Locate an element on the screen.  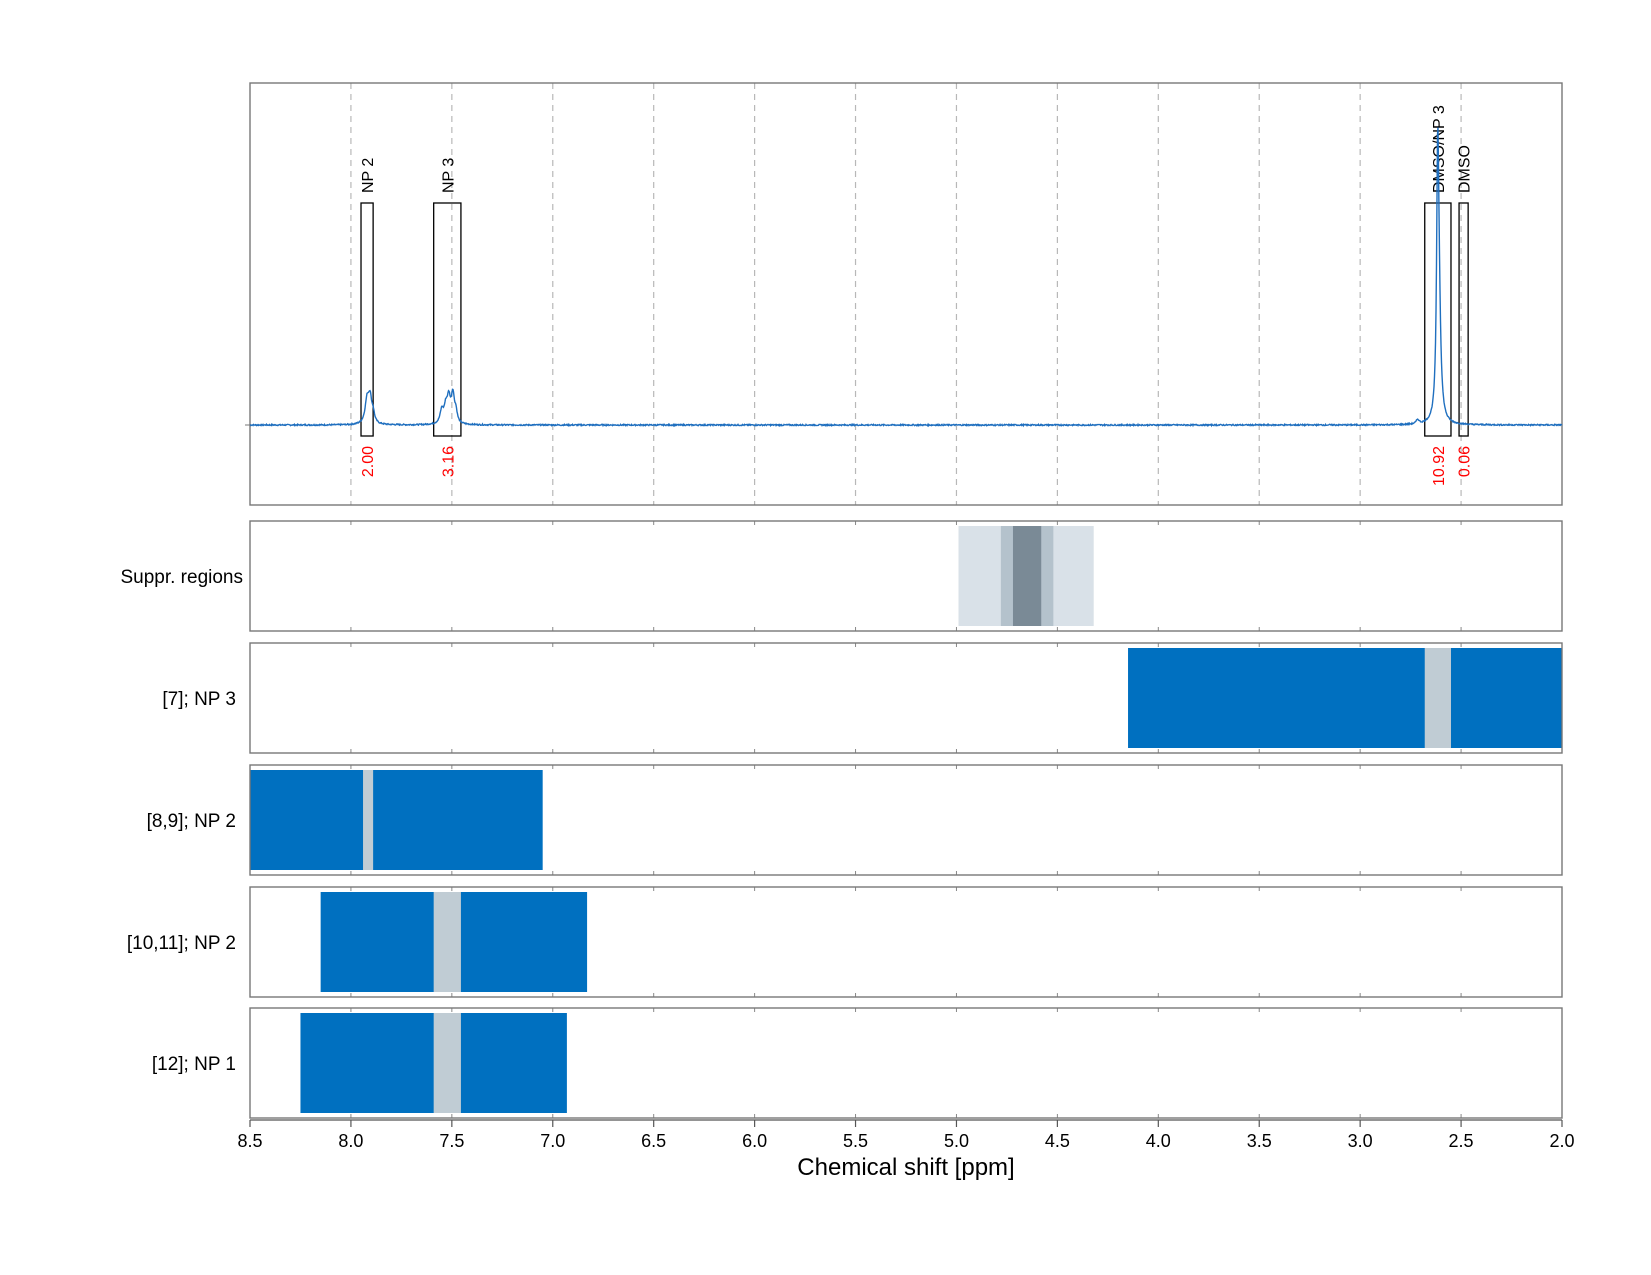
suppression-label: Suppr. regions is located at coordinates (181, 577).